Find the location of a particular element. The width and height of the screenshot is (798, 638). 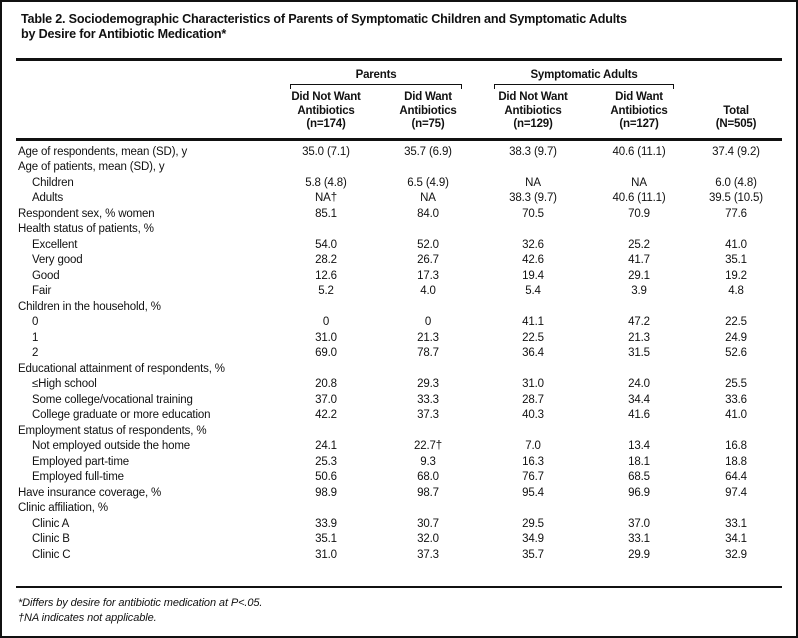

cell-value: 4.8 is located at coordinates (736, 291).